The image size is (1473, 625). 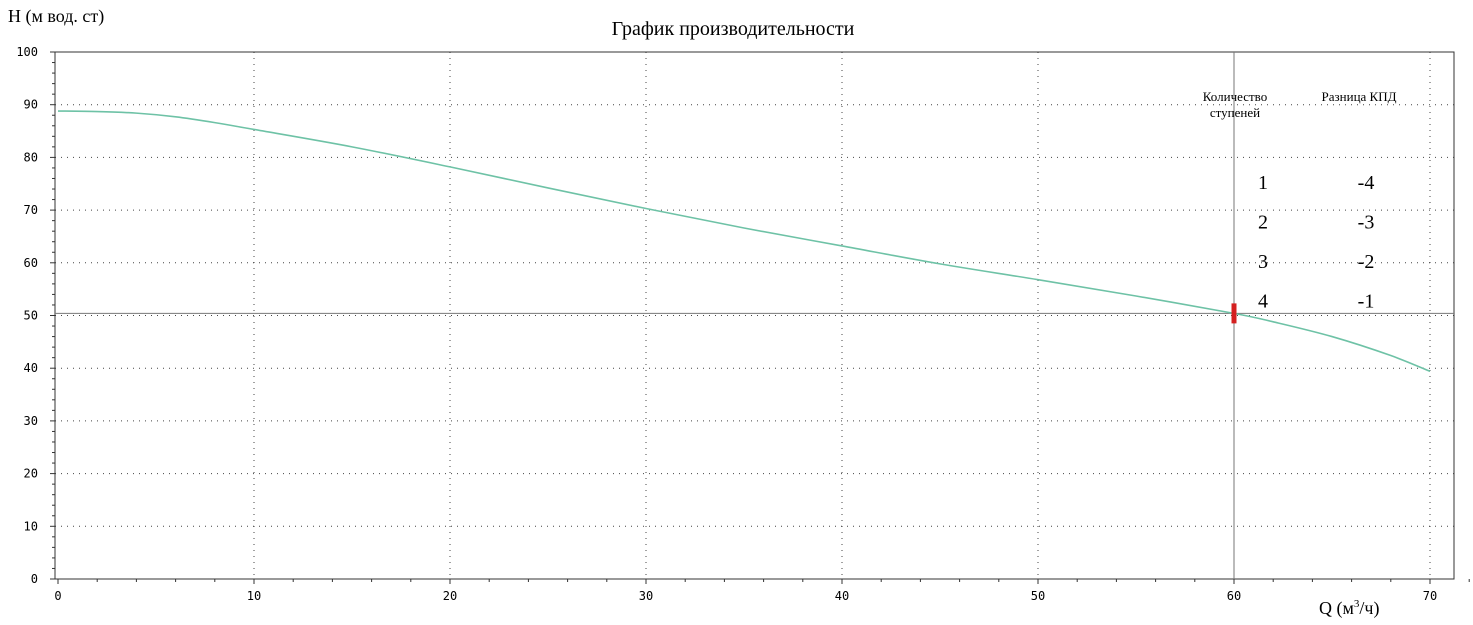 What do you see at coordinates (1369, 608) in the screenshot?
I see `x-axis-label-tail: /ч)` at bounding box center [1369, 608].